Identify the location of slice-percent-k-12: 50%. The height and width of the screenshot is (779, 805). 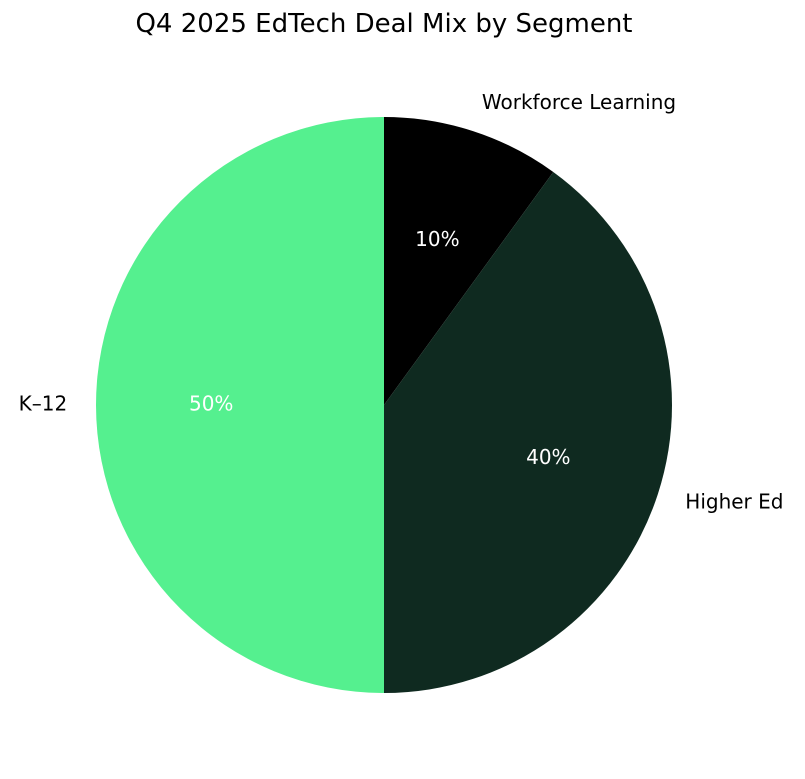
(211, 404).